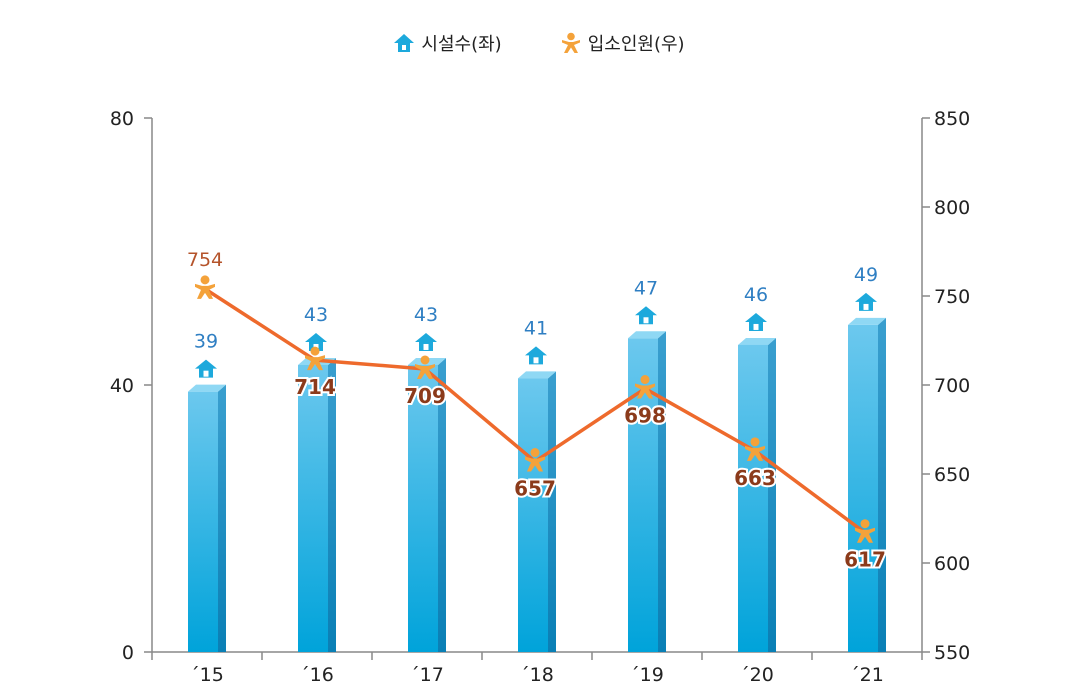 This screenshot has width=1078, height=690. Describe the element at coordinates (535, 489) in the screenshot. I see `line-value-label: 657` at that location.